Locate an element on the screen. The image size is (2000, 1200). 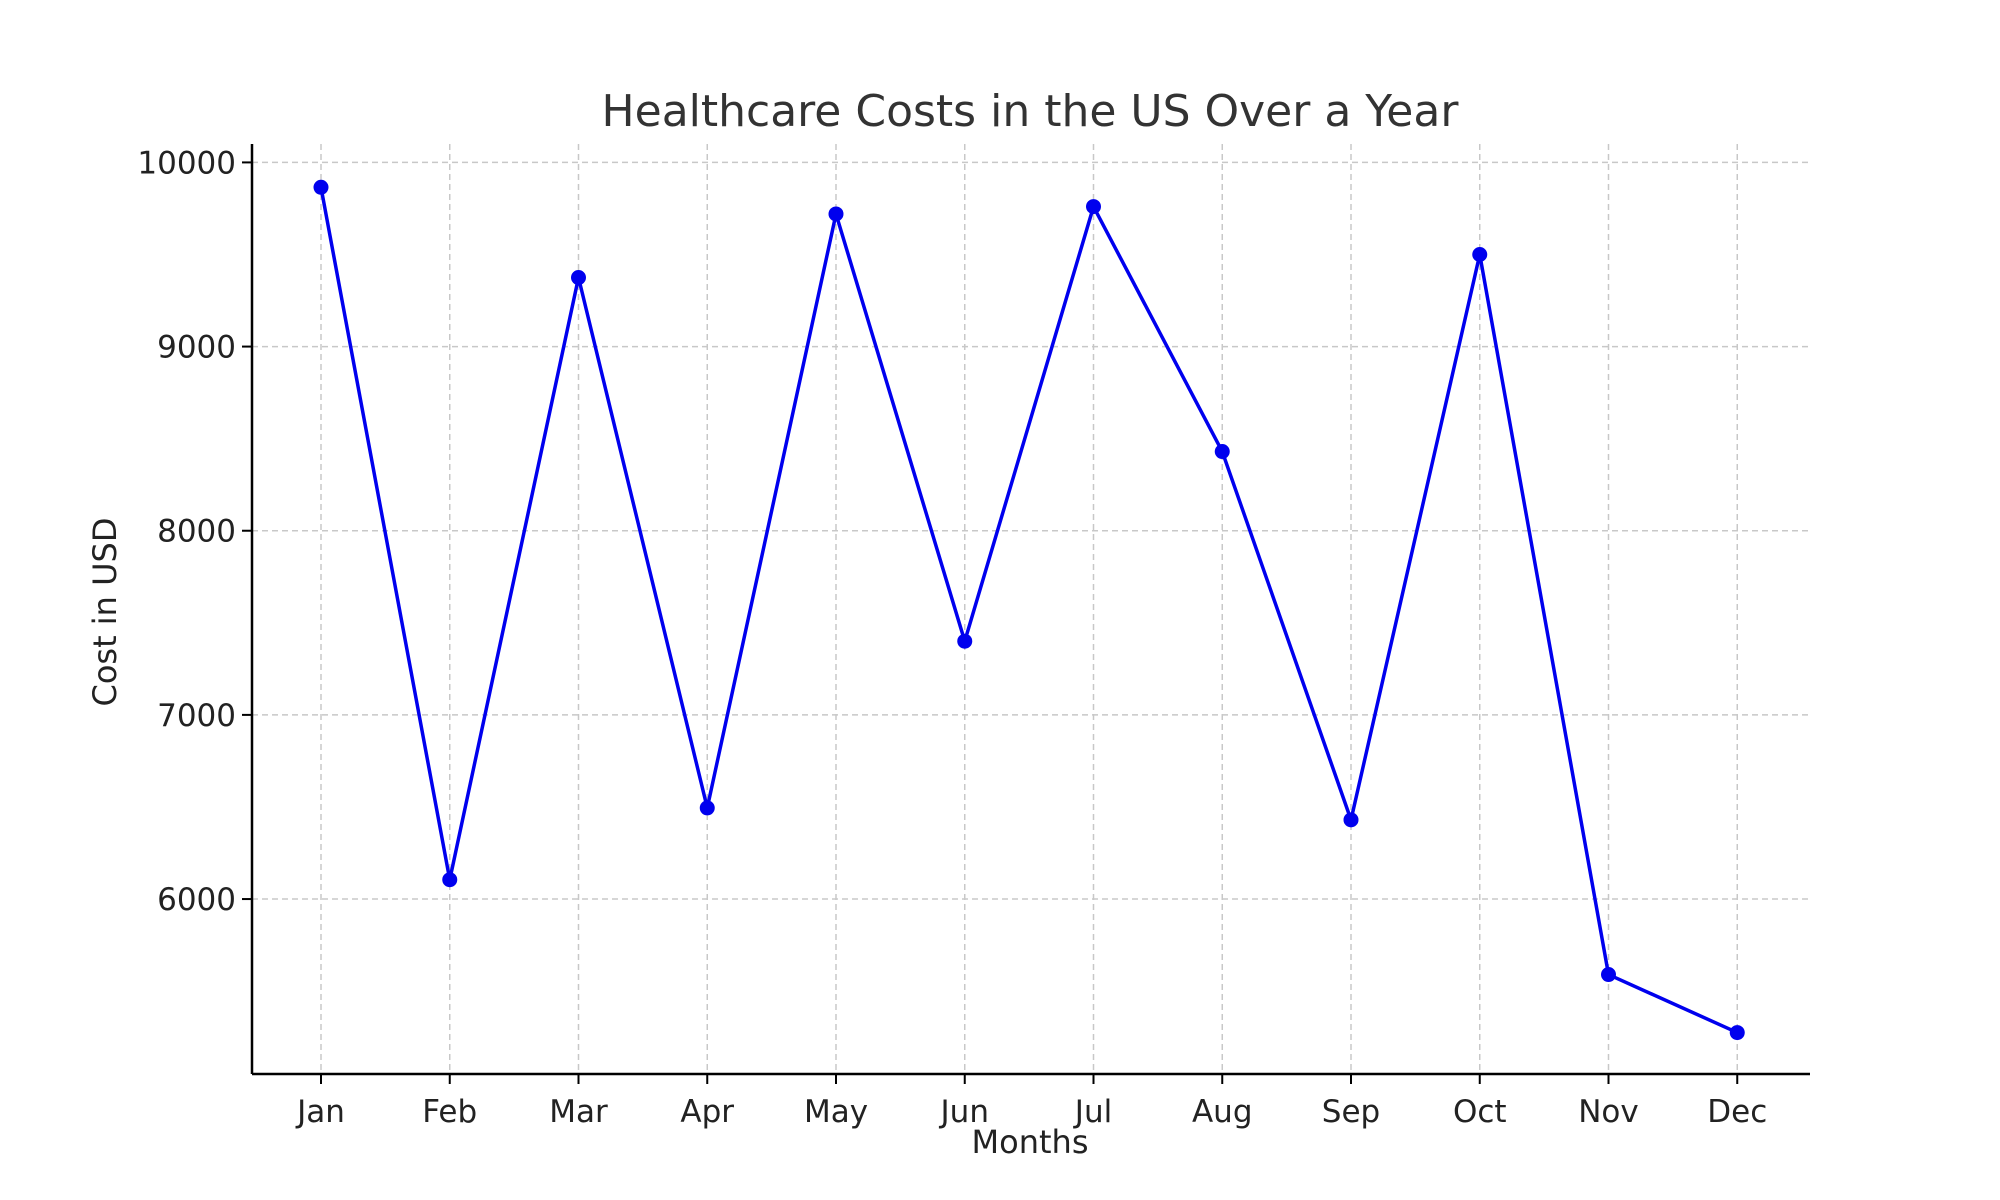
data-point-oct is located at coordinates (1480, 254).